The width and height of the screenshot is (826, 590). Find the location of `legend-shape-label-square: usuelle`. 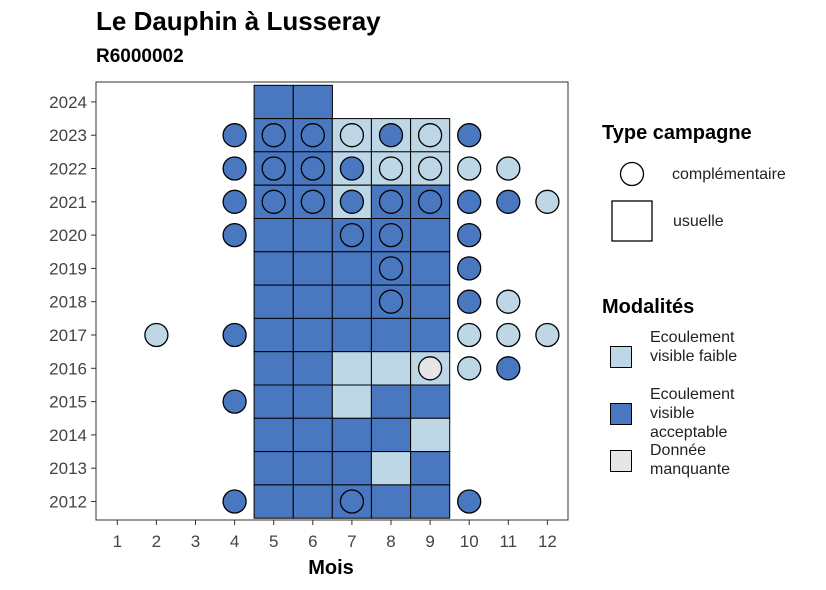

legend-shape-label-square: usuelle is located at coordinates (698, 221).